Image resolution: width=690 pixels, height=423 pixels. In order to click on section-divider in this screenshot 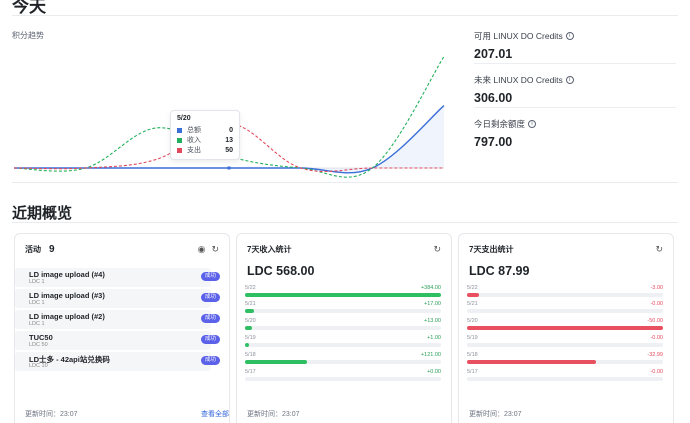, I will do `click(345, 222)`.